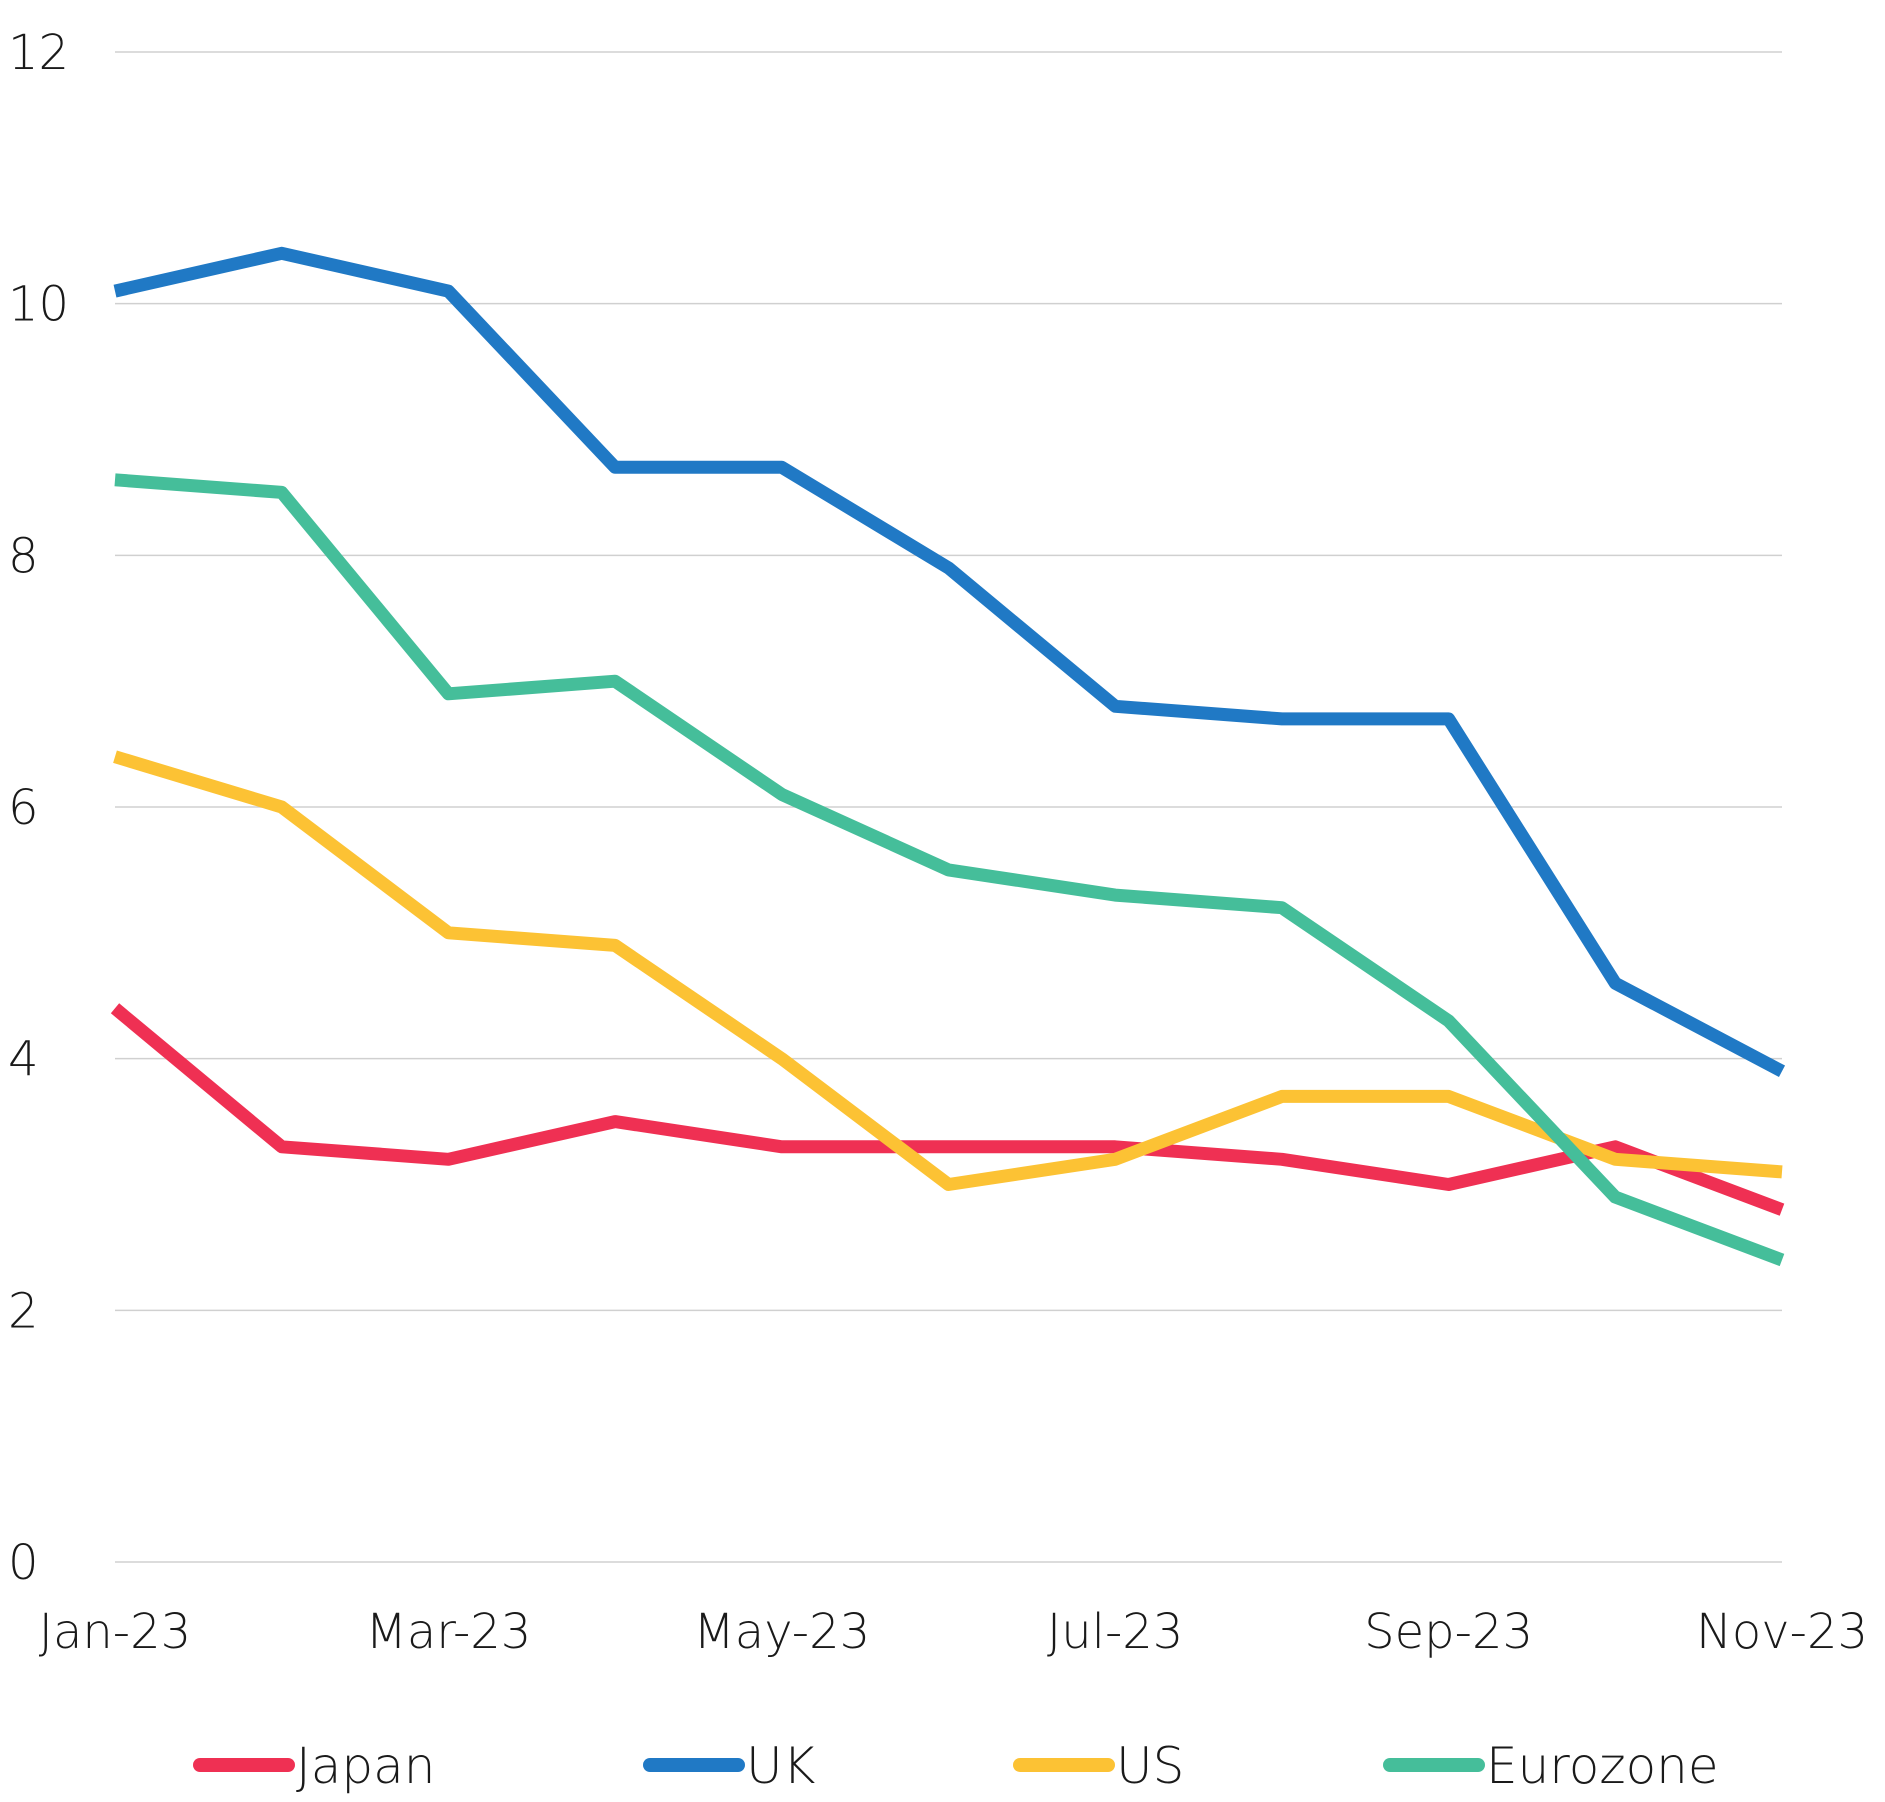 The width and height of the screenshot is (1885, 1802). Describe the element at coordinates (953, 1632) in the screenshot. I see `x-axis-tick-labels: Jan-23 Mar-23 May-23 Jul-23 Sep-23 Nov-23` at that location.